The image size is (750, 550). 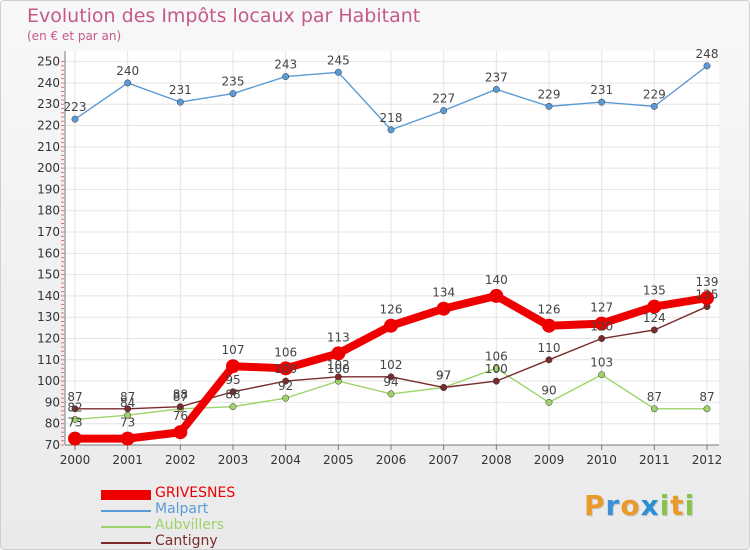 What do you see at coordinates (707, 54) in the screenshot?
I see `series-malpart-data-label: 248` at bounding box center [707, 54].